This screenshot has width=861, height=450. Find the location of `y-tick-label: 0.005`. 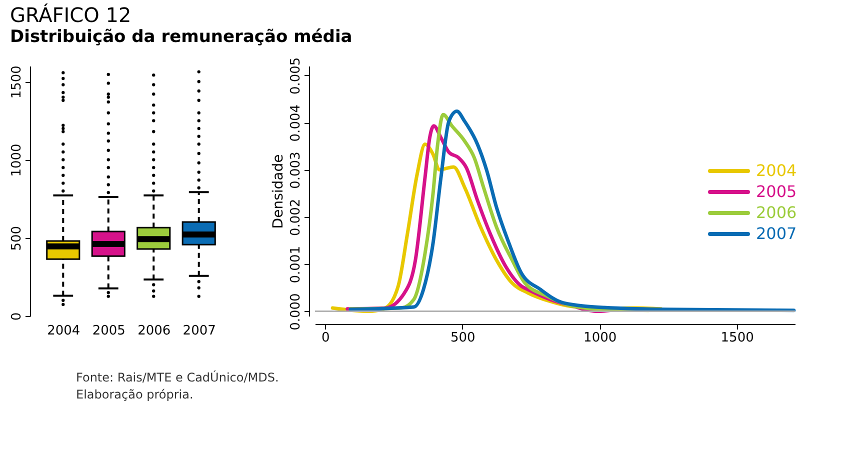

y-tick-label: 0.005 is located at coordinates (296, 76).